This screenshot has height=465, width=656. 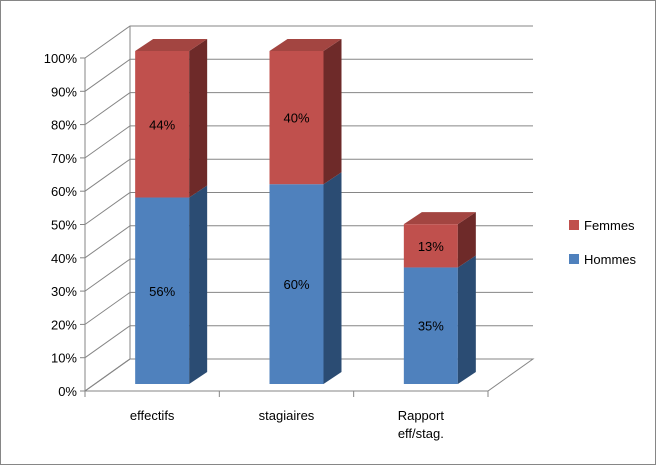 I want to click on x-tick-label: stagiaires, so click(x=287, y=415).